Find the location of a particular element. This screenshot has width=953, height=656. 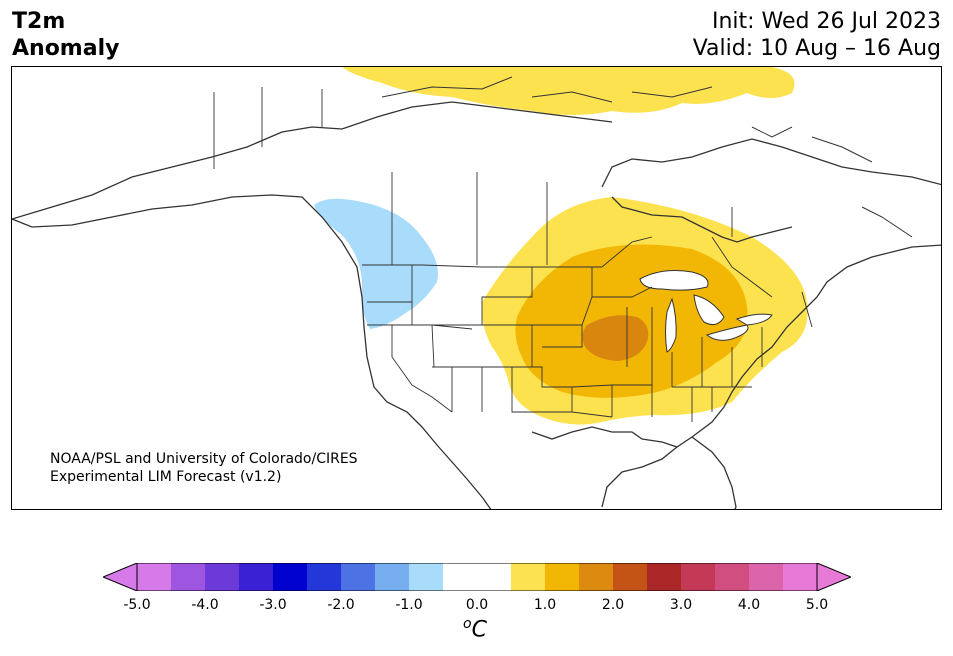

colorbar-tick-labels: -5.0 -4.0 -3.0 -2.0 -1.0 0.0 1.0 2.0 3.0 4.0 5.0 is located at coordinates (476, 607).